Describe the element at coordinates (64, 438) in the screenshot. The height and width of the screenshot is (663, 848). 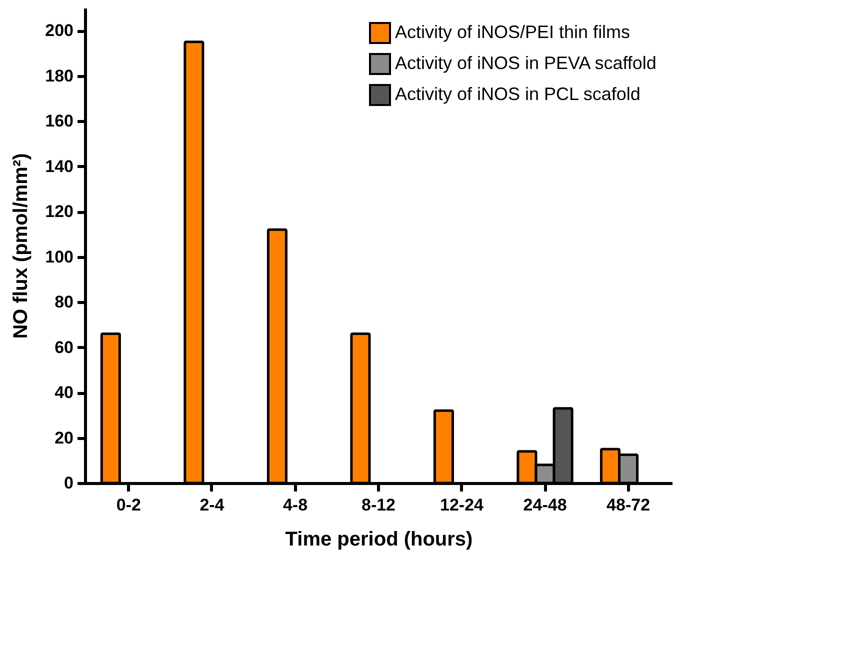
I see `y-tick-label: 20` at that location.